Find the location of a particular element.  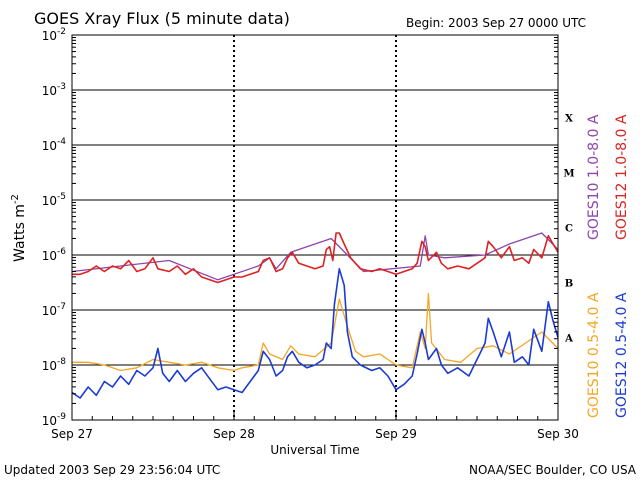

y-tick-label: 10⁻⁷ is located at coordinates (54, 310).